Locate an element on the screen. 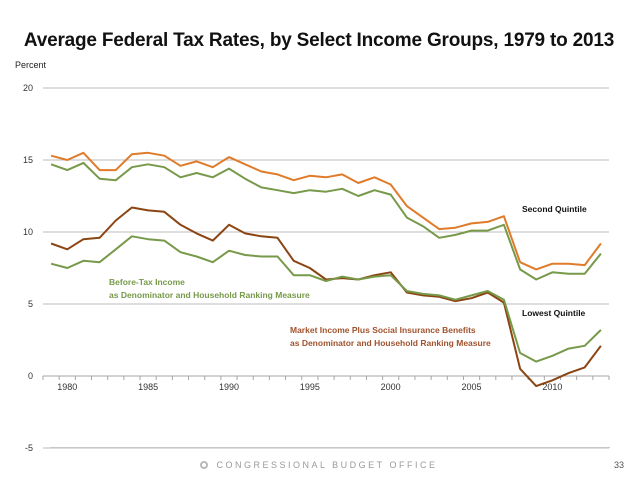 The height and width of the screenshot is (479, 638). cbo-logo-icon is located at coordinates (204, 465).